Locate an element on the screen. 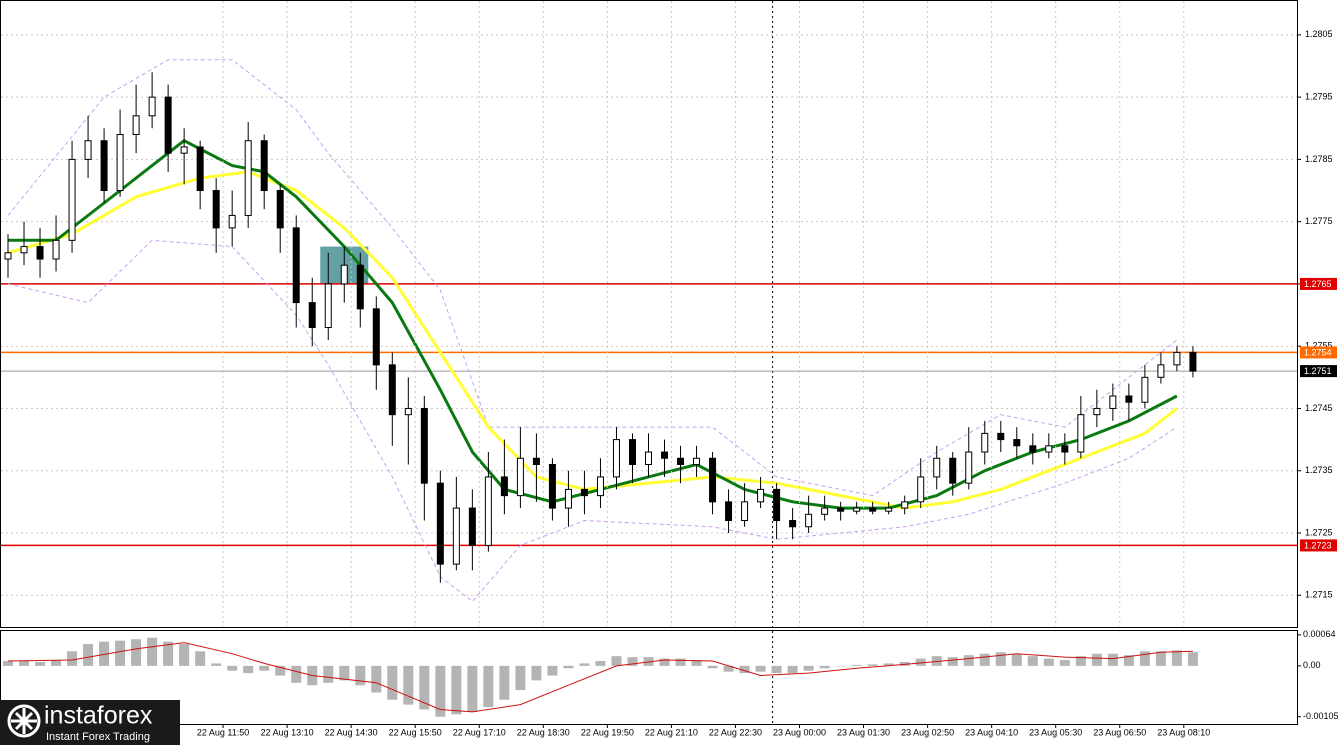 The width and height of the screenshot is (1341, 745). x-tick-label: 22 Aug 11:50 is located at coordinates (223, 732).